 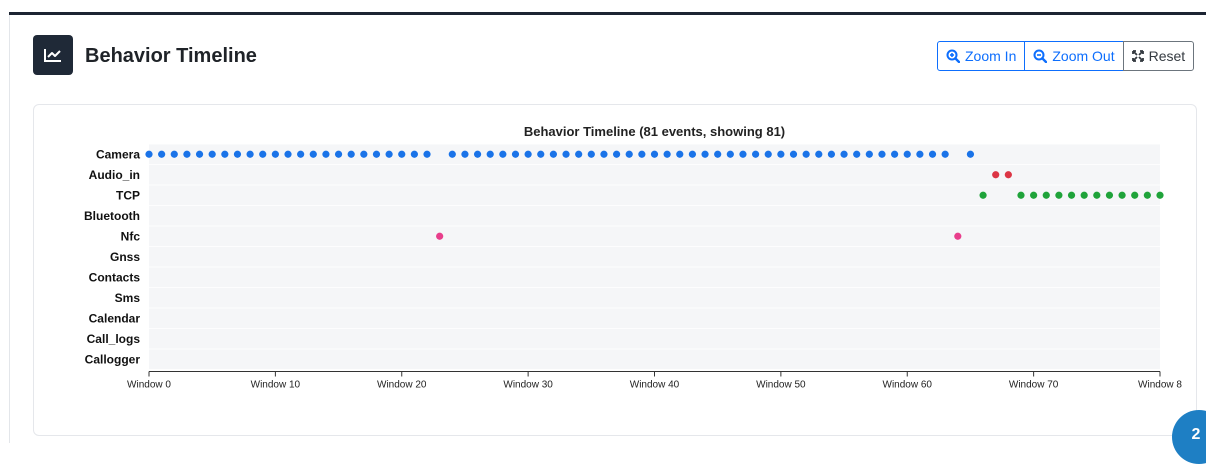 What do you see at coordinates (171, 56) in the screenshot?
I see `page-title: Behavior Timeline` at bounding box center [171, 56].